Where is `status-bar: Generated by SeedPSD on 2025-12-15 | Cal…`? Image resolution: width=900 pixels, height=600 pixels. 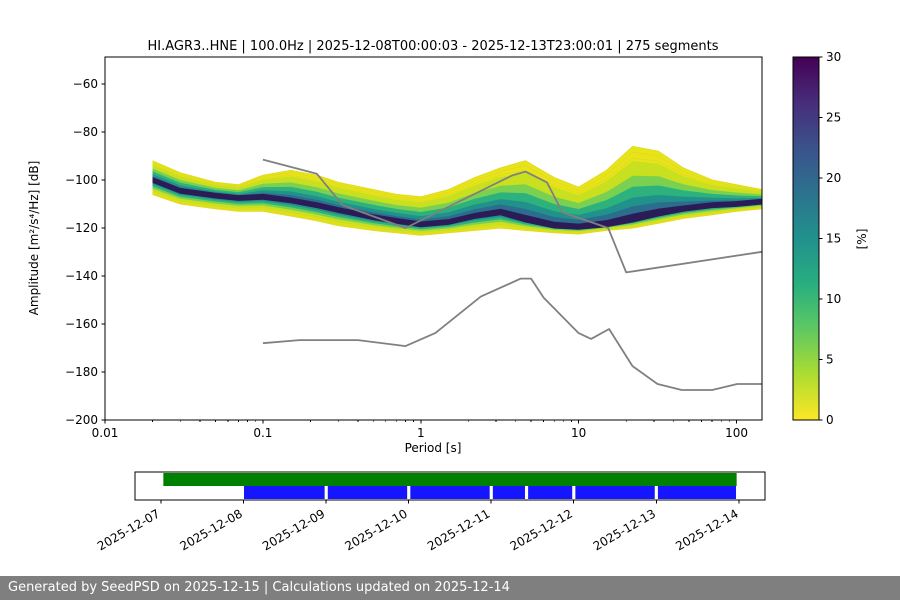
status-bar: Generated by SeedPSD on 2025-12-15 | Cal… is located at coordinates (450, 588).